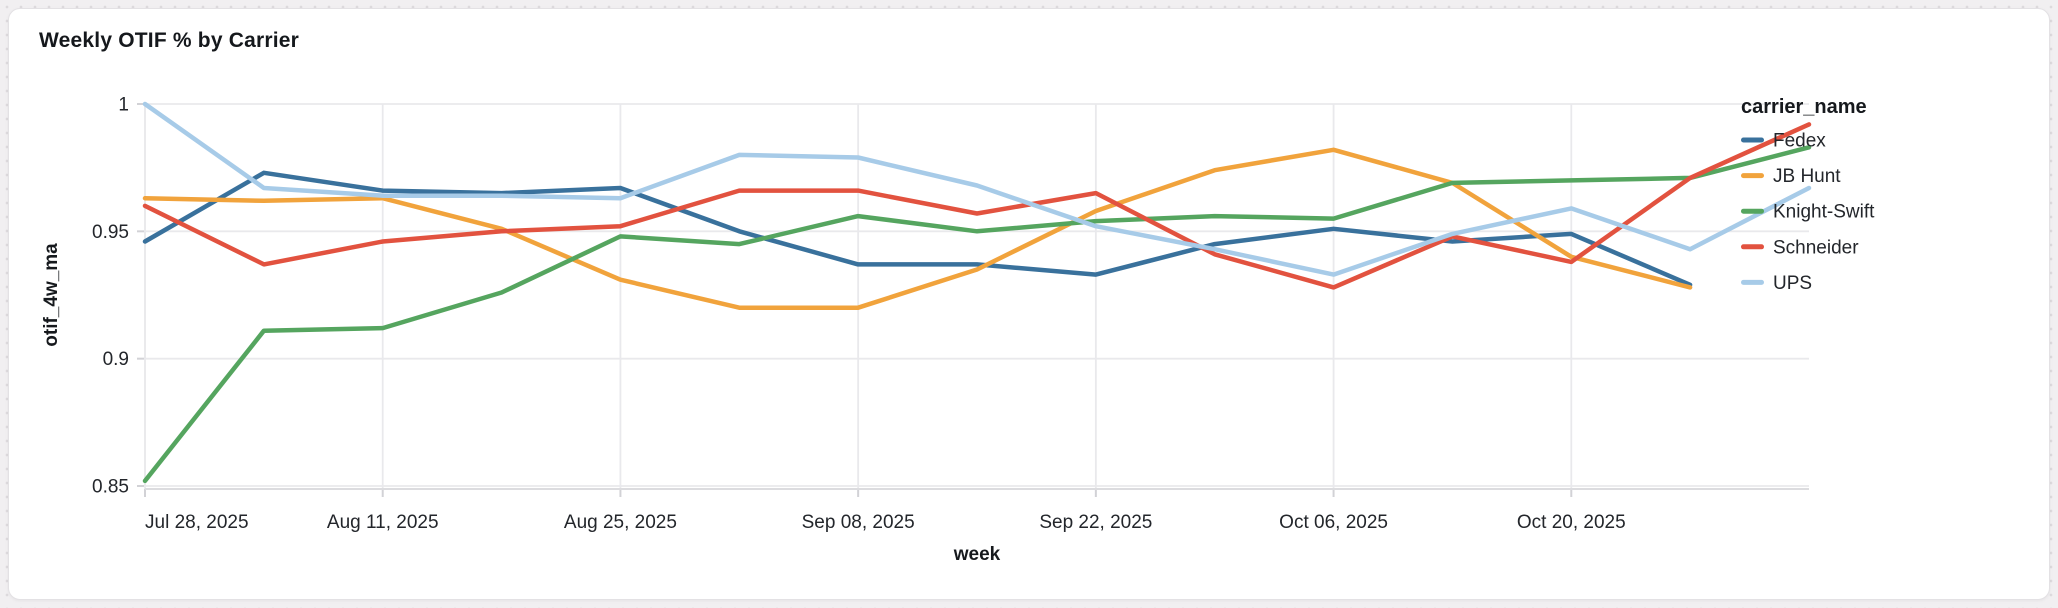  I want to click on x-tick-label: Sep 22, 2025, so click(1095, 522).